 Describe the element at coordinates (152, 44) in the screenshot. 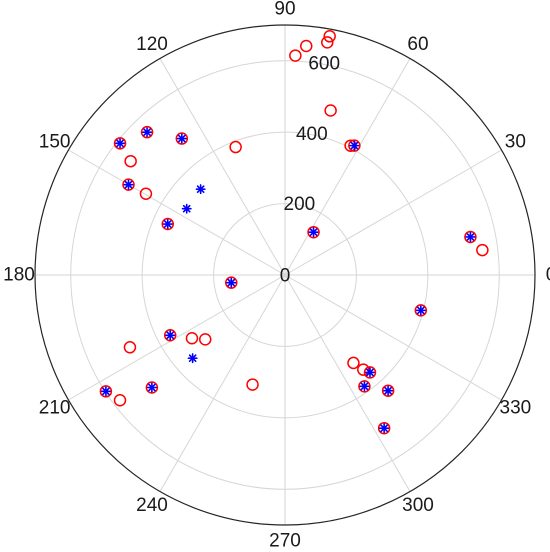

I see `angle-label-120: 120` at that location.